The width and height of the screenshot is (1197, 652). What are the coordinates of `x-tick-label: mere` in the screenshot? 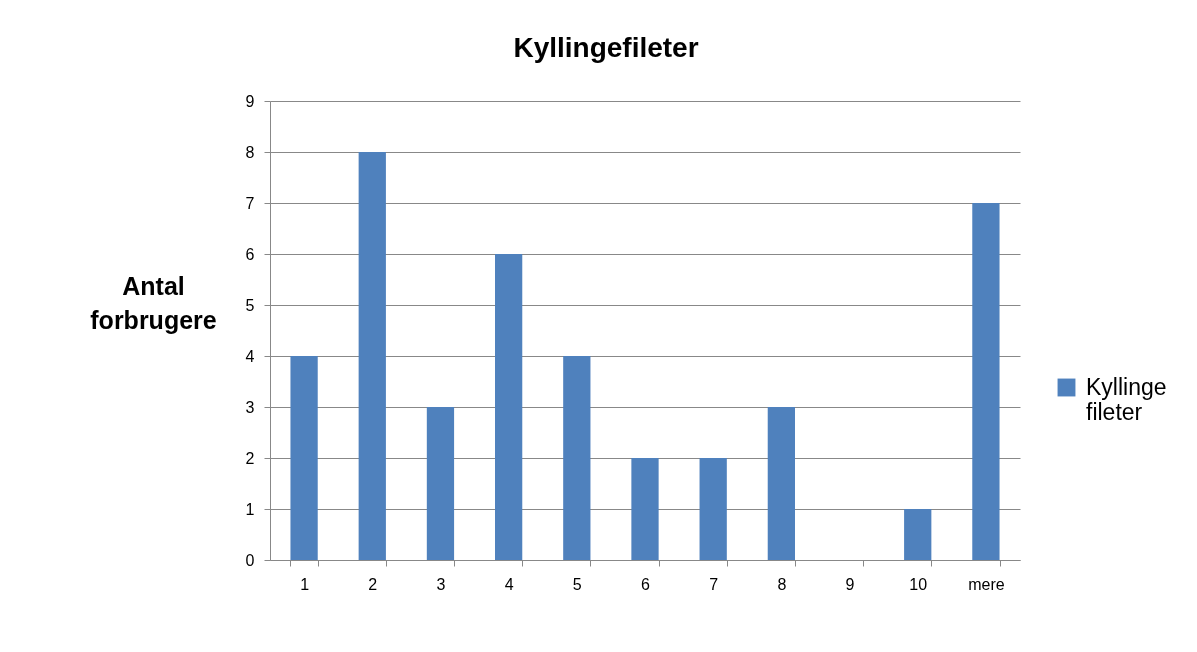 It's located at (986, 584).